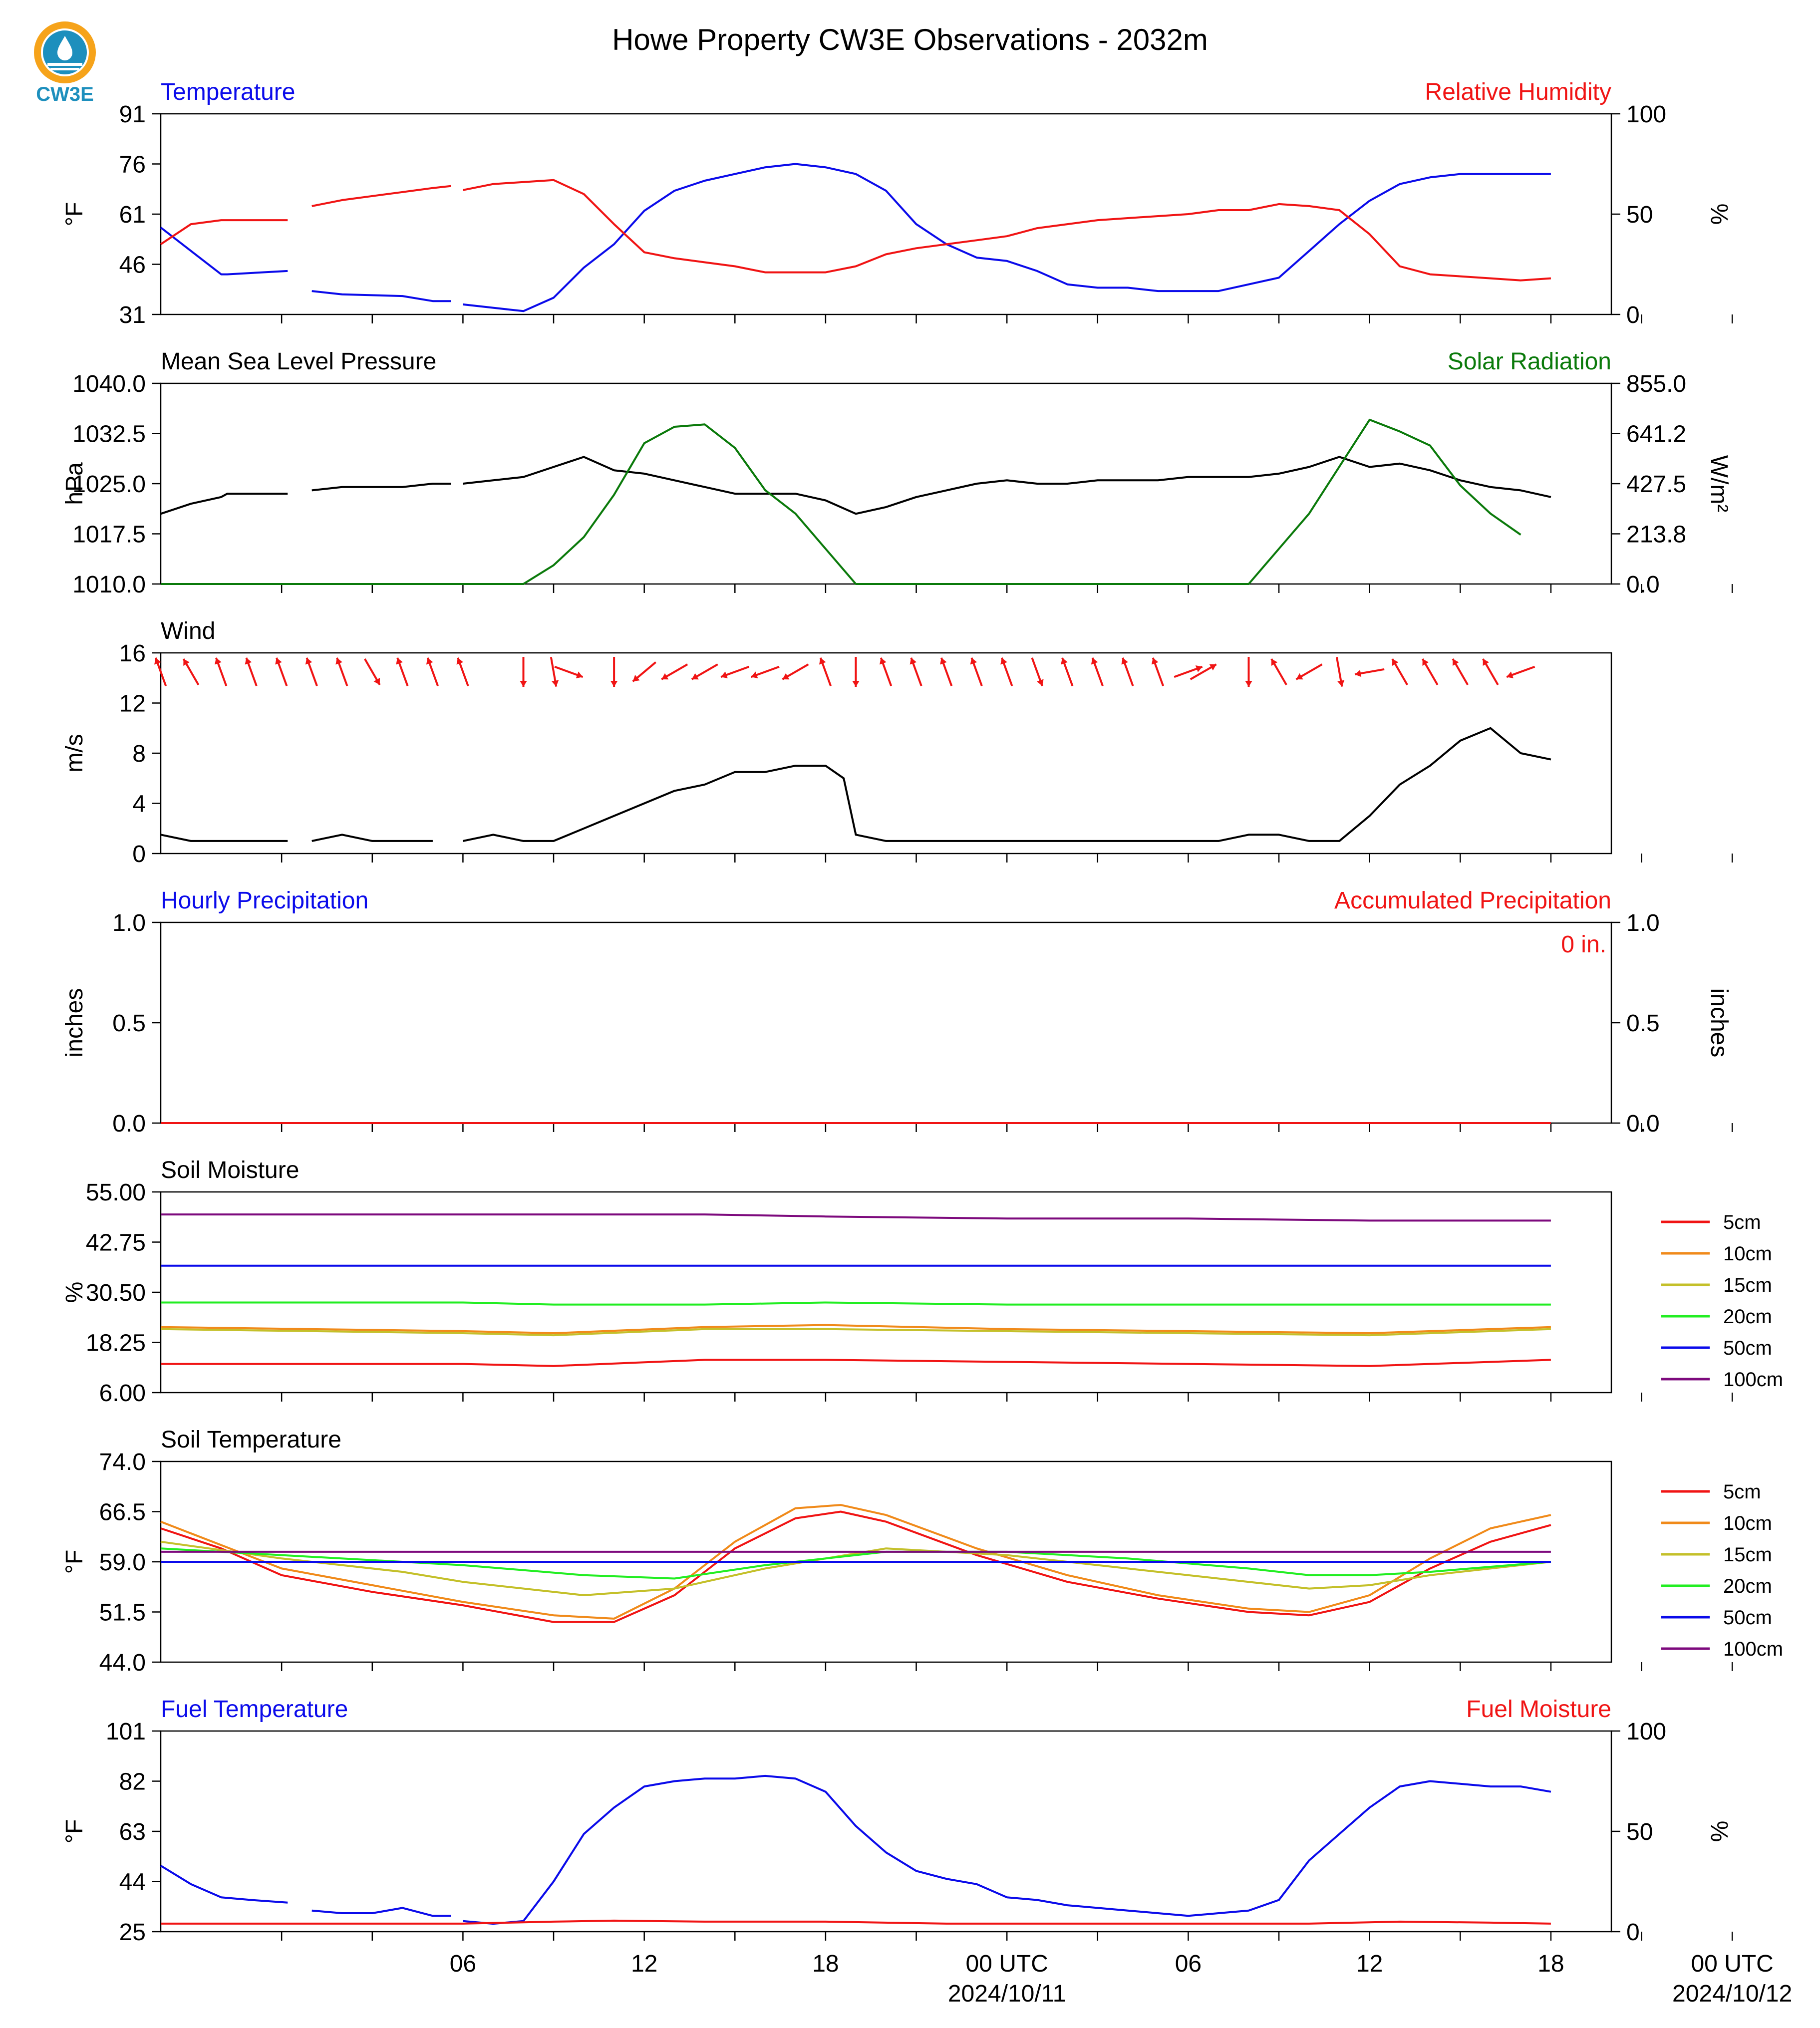 This screenshot has width=1820, height=2028. What do you see at coordinates (116, 1243) in the screenshot?
I see `y-tick-label: 42.75` at bounding box center [116, 1243].